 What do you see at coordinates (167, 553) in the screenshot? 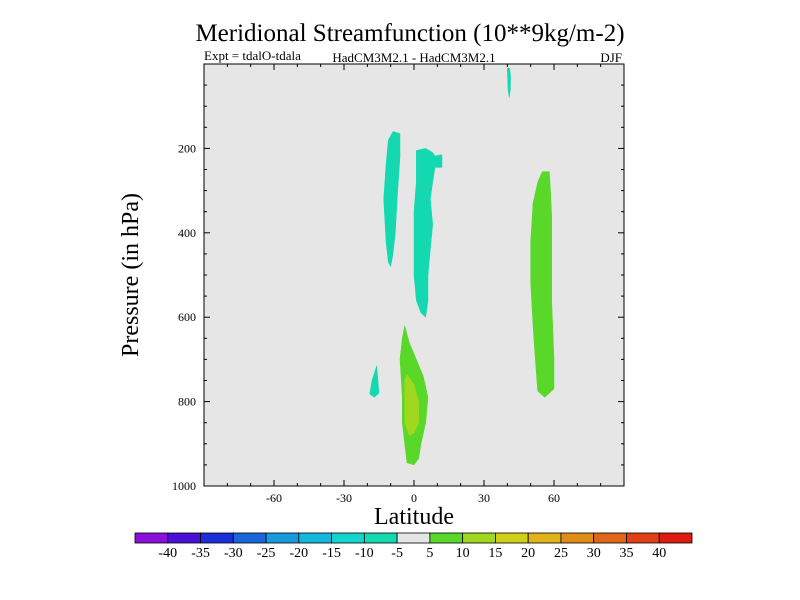
I see `colorbar-label: -40` at bounding box center [167, 553].